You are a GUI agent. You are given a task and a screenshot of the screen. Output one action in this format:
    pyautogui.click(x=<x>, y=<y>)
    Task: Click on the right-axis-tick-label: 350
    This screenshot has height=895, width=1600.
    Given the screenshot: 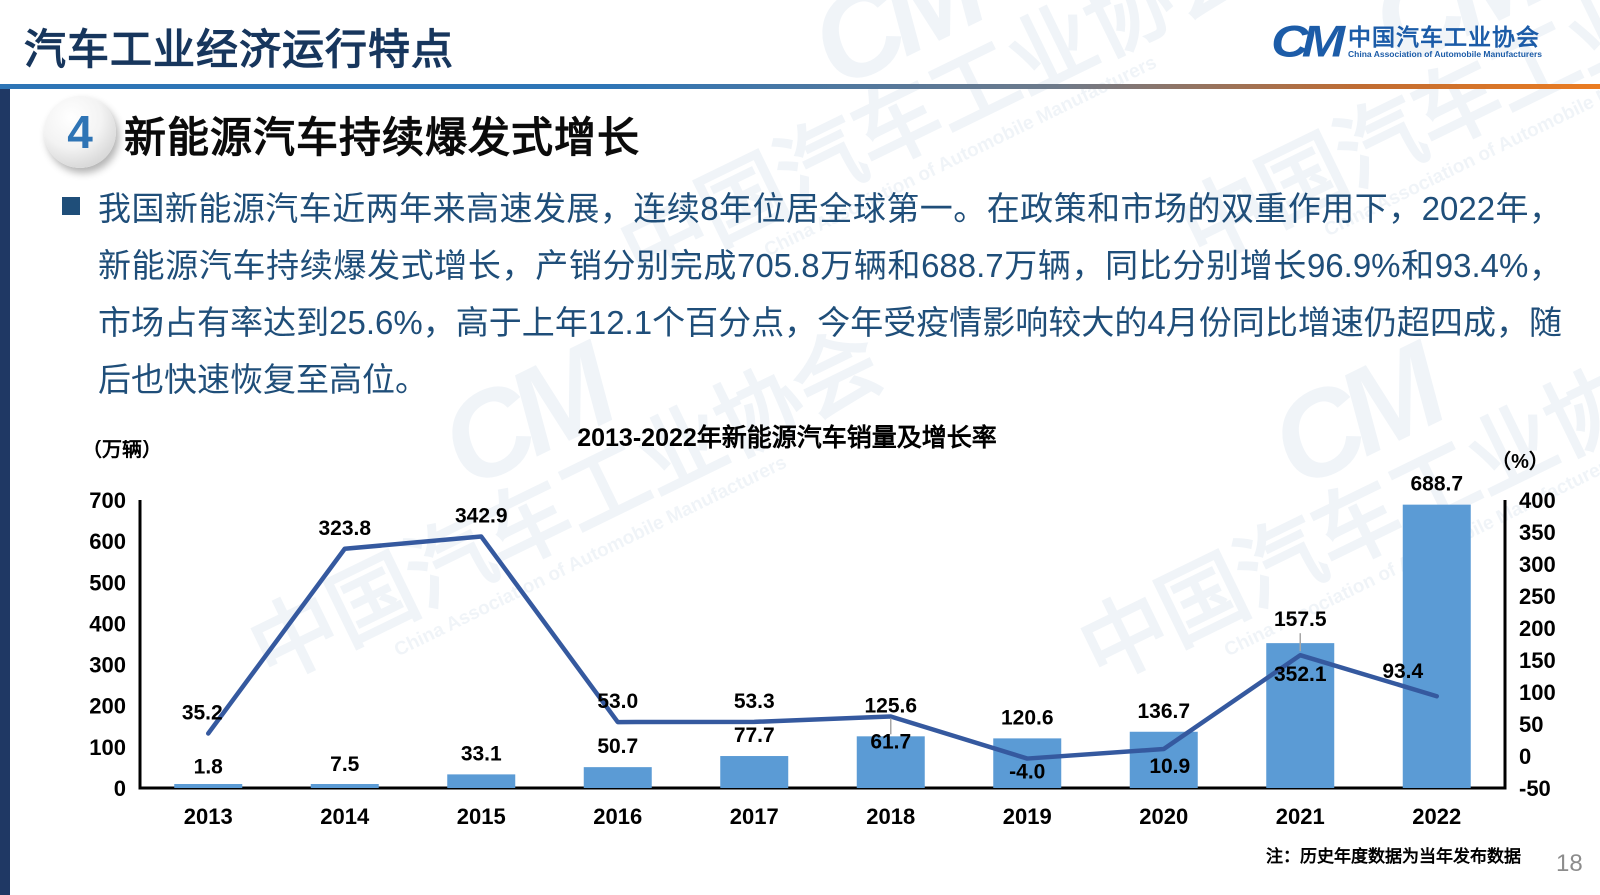 What is the action you would take?
    pyautogui.click(x=1537, y=532)
    